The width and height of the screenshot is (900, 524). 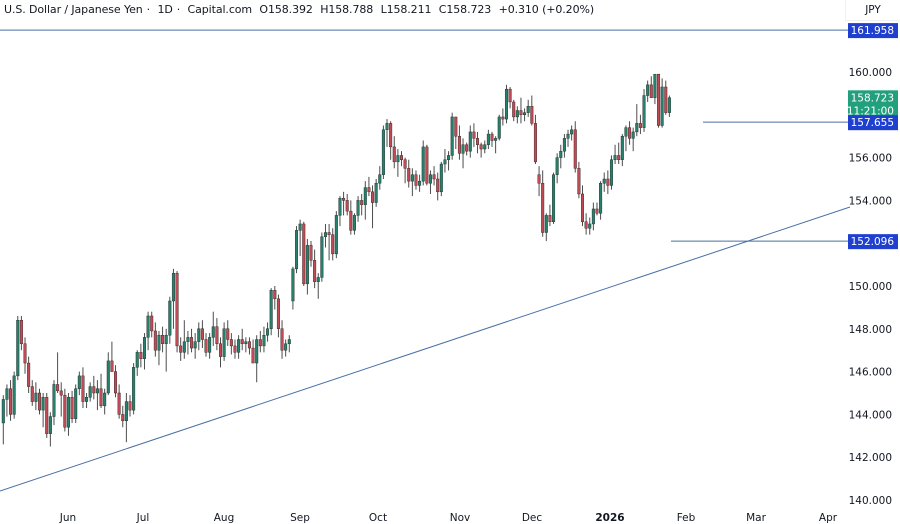 I want to click on interval-label: 1D, so click(x=165, y=9).